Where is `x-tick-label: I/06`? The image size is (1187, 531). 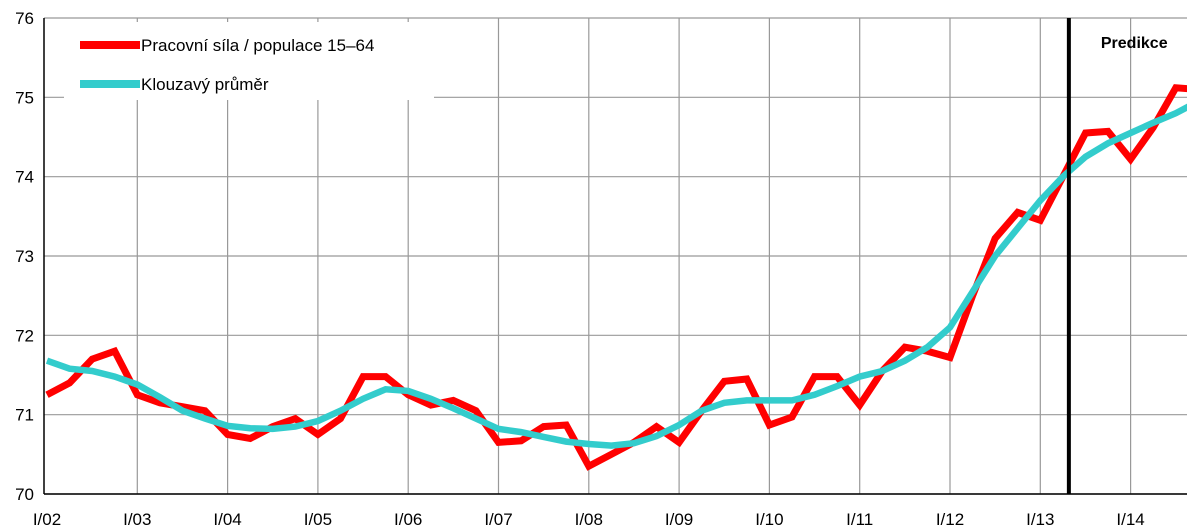
x-tick-label: I/06 is located at coordinates (408, 519).